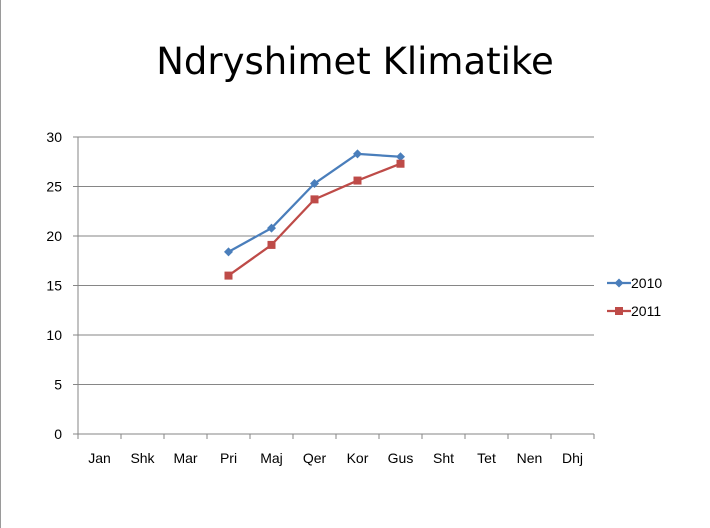 Image resolution: width=710 pixels, height=528 pixels. I want to click on legend-item-2010: 2010, so click(634, 283).